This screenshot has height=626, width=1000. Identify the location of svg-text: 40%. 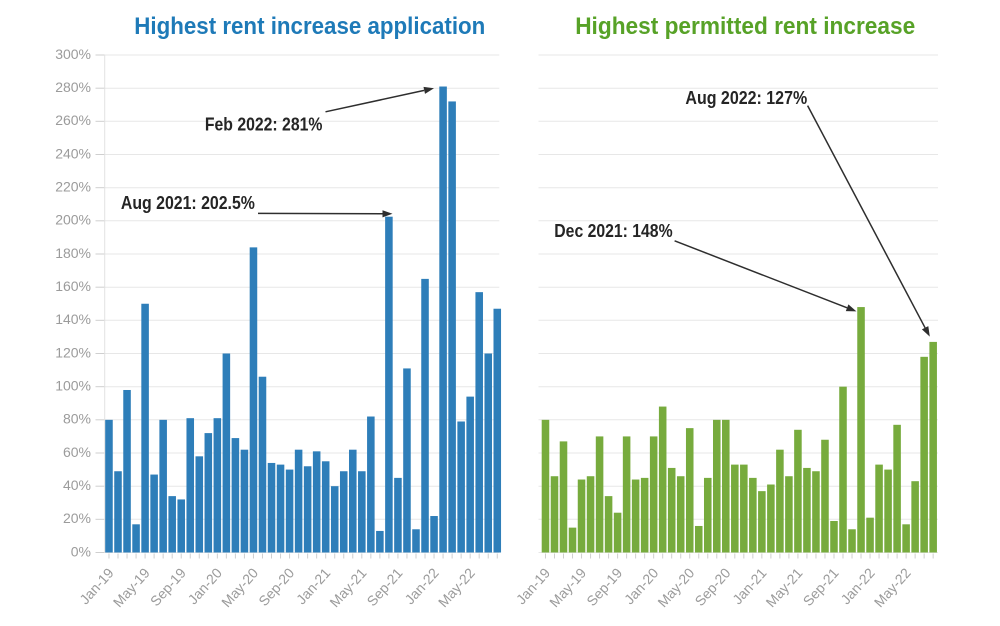
(77, 485).